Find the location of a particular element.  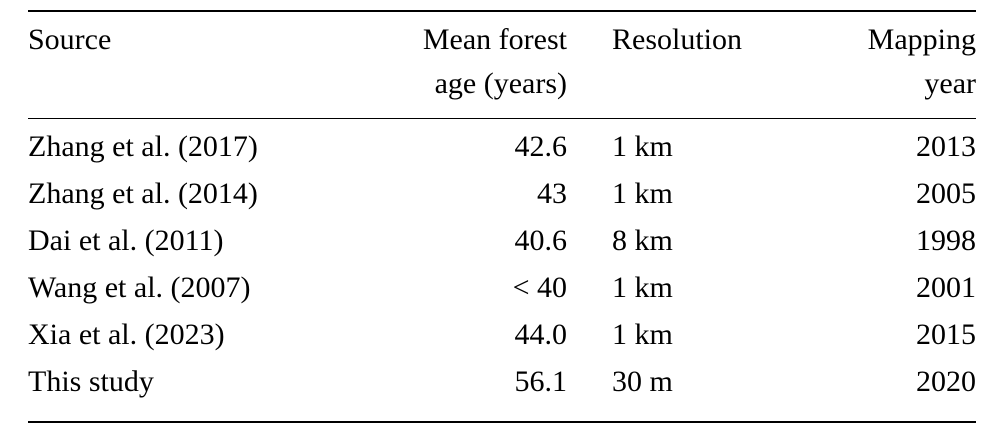

column-header-resolution: Resolution is located at coordinates (686, 65).